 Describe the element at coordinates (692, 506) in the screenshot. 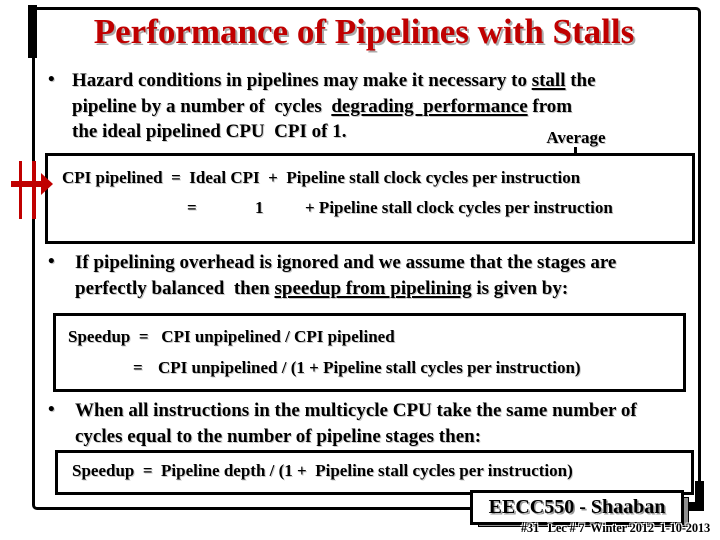

I see `bottom-right-corner-bar-horizontal` at that location.